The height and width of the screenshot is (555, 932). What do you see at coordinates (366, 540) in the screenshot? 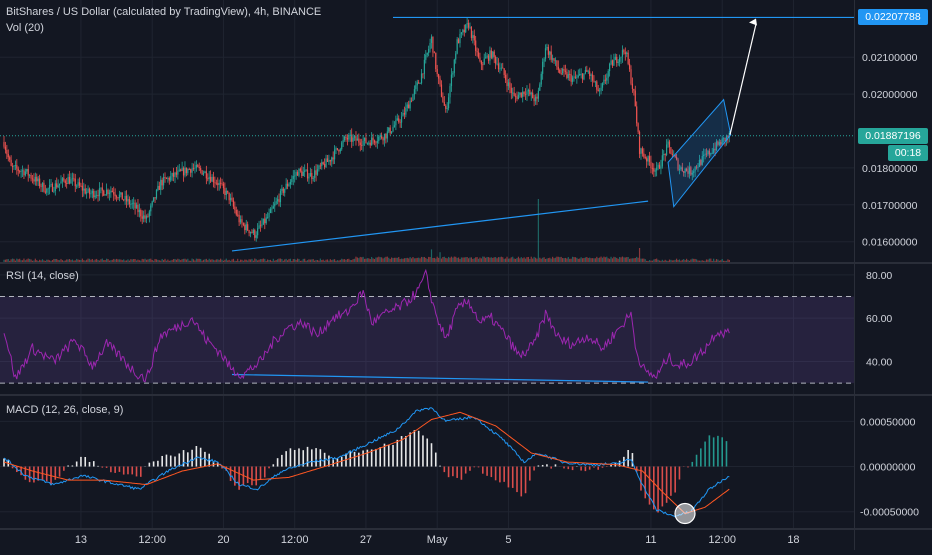
I see `time-axis-label: 27` at bounding box center [366, 540].